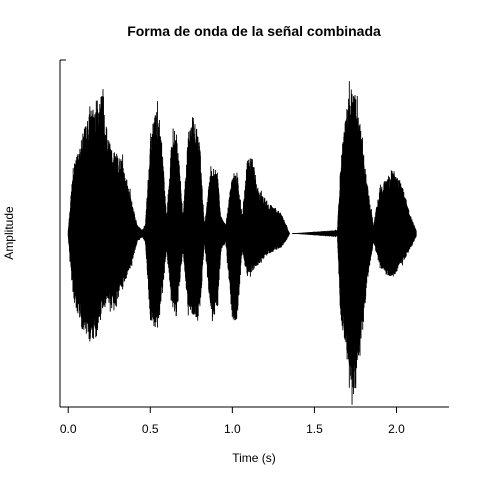 This screenshot has width=480, height=480. What do you see at coordinates (9, 233) in the screenshot?
I see `y-axis-label: Amplitude` at bounding box center [9, 233].